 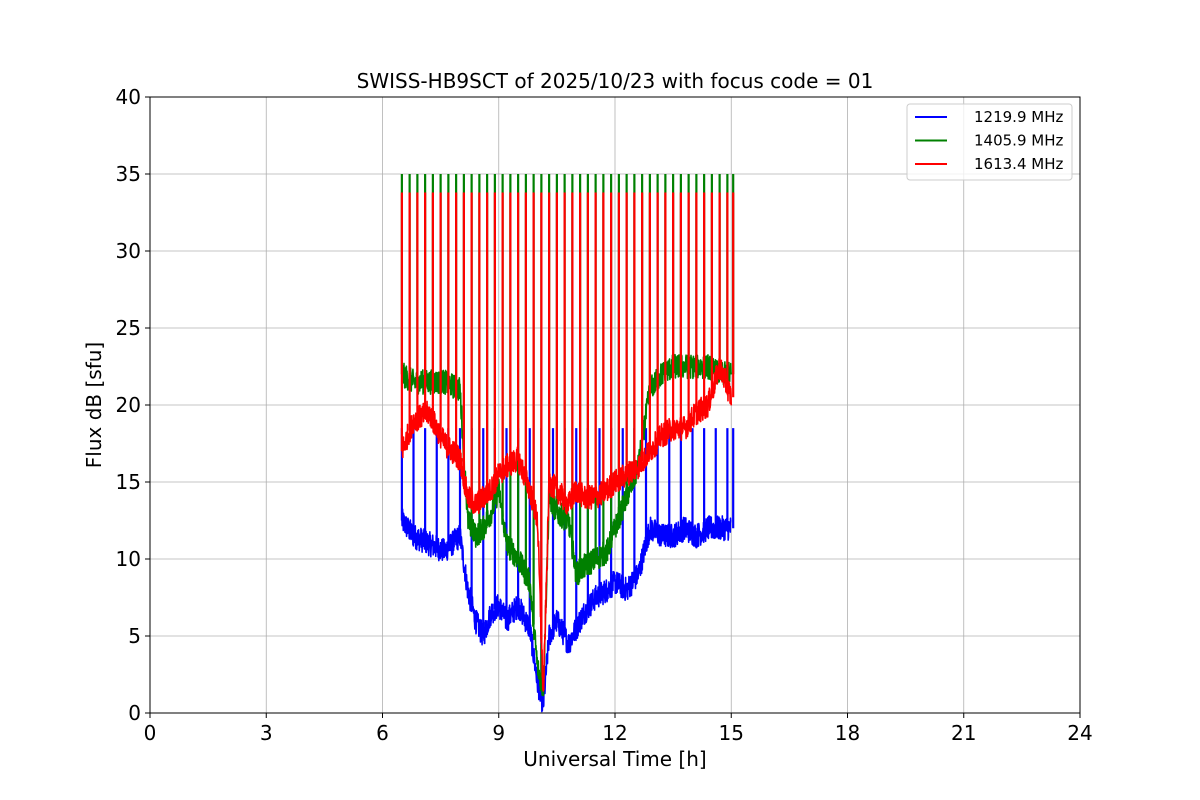 I want to click on y-tick-label: 5, so click(x=134, y=636).